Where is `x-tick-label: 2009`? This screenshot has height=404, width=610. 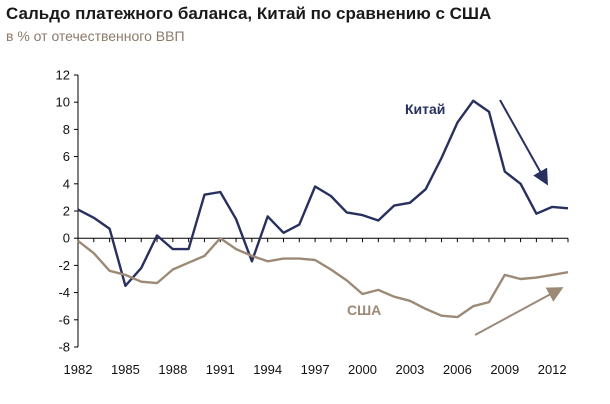 x-tick-label: 2009 is located at coordinates (504, 369).